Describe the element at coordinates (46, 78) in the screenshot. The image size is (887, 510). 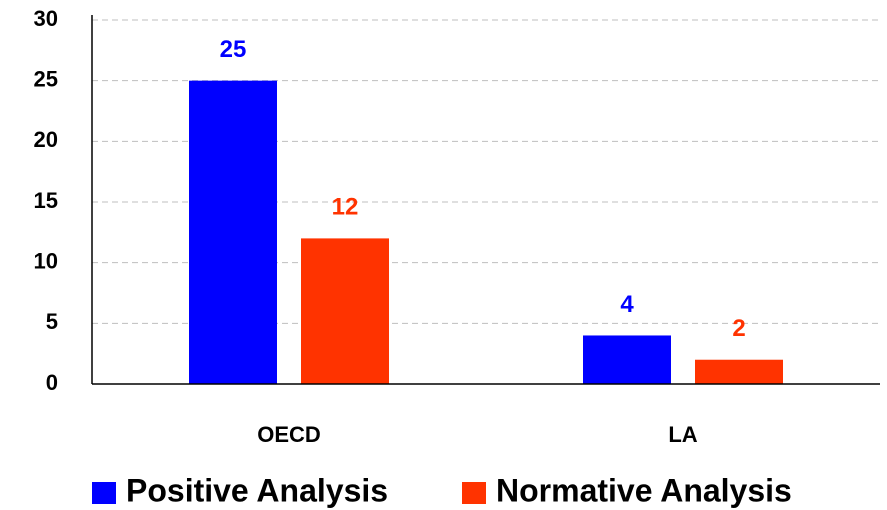
I see `y-tick-label: 25` at that location.